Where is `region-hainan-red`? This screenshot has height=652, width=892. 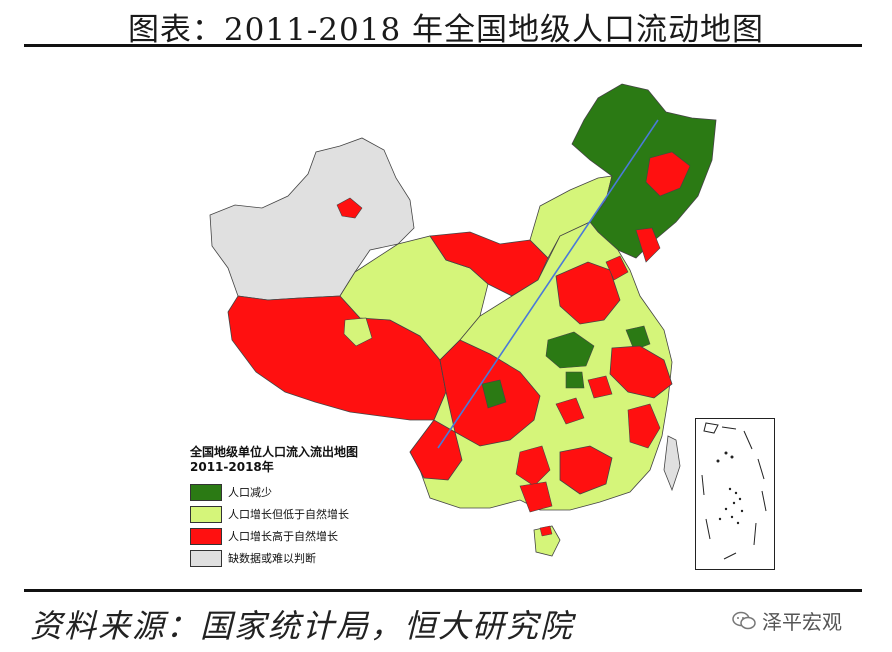
region-hainan-red is located at coordinates (546, 531).